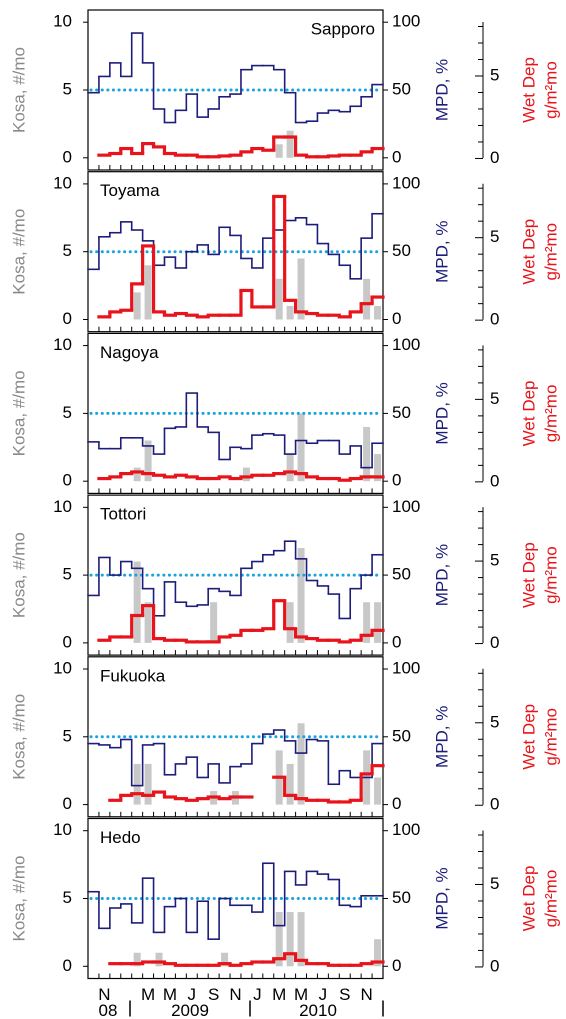  I want to click on year-label: 2009, so click(190, 1010).